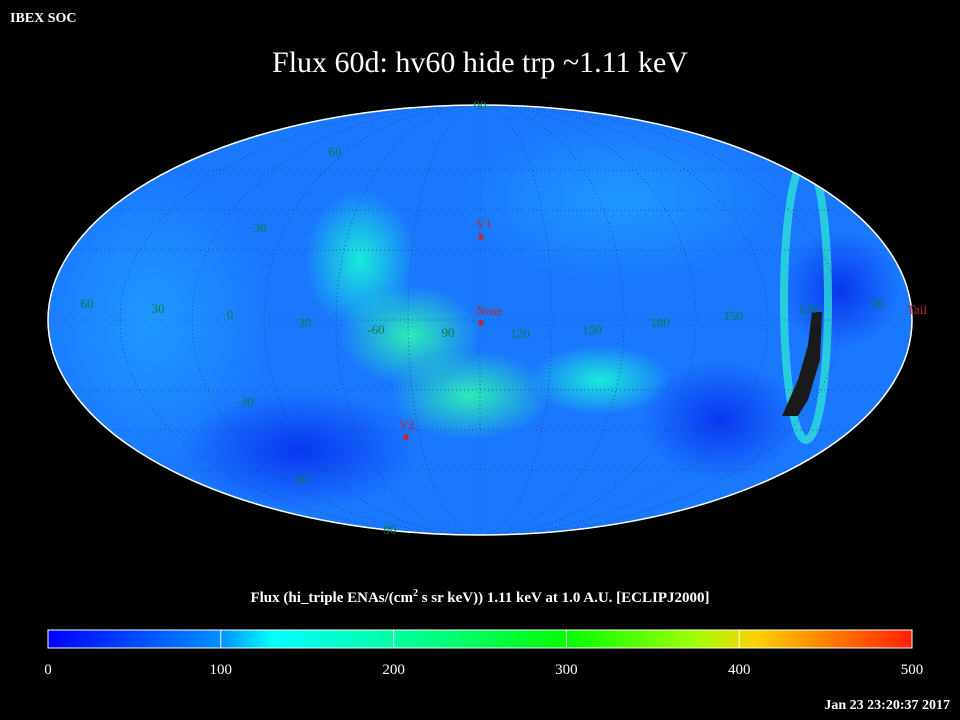  Describe the element at coordinates (221, 670) in the screenshot. I see `colorbar-tick-label: 100` at that location.